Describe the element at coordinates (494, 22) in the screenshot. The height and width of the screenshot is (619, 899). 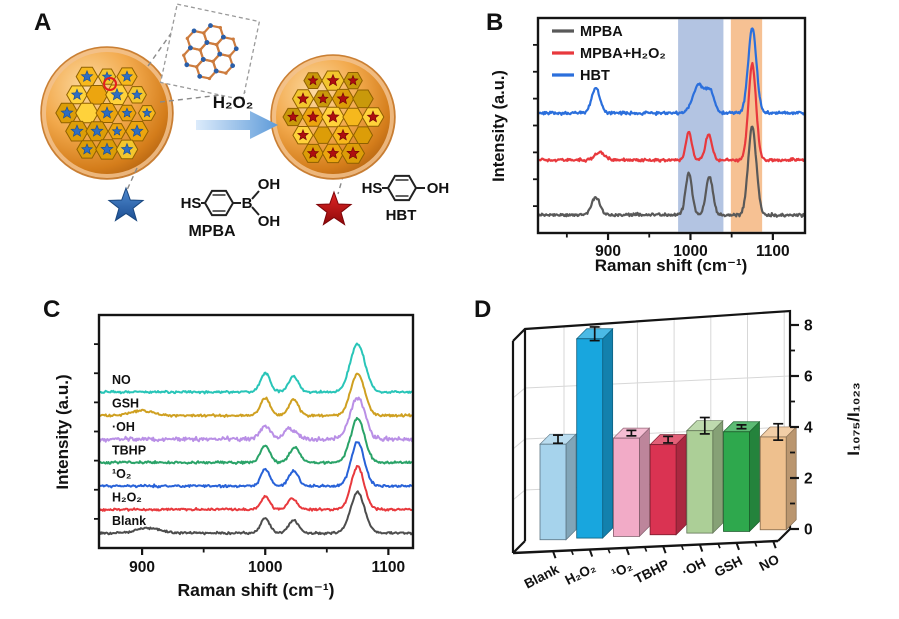
I see `panel-b-label: B` at that location.